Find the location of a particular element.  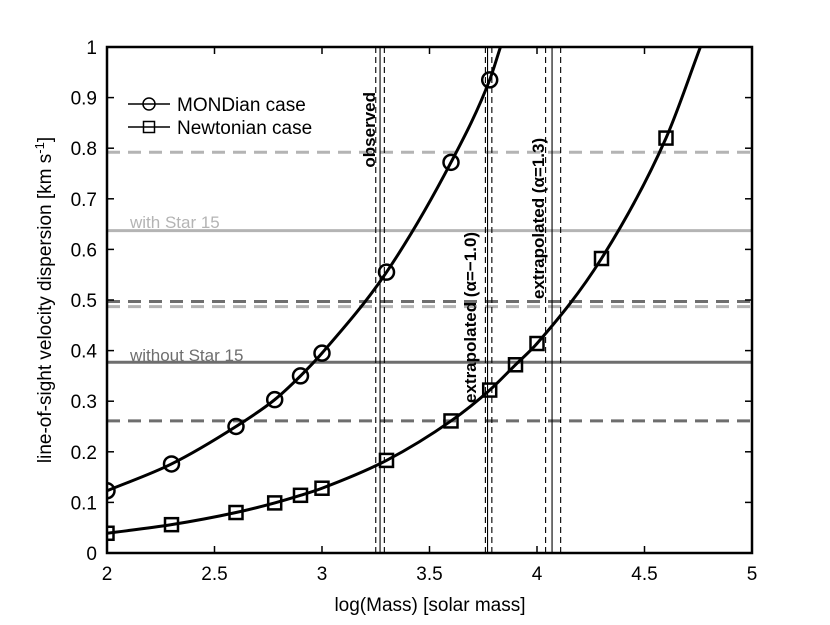

x-axis-label: log(Mass) [solar mass] is located at coordinates (429, 605).